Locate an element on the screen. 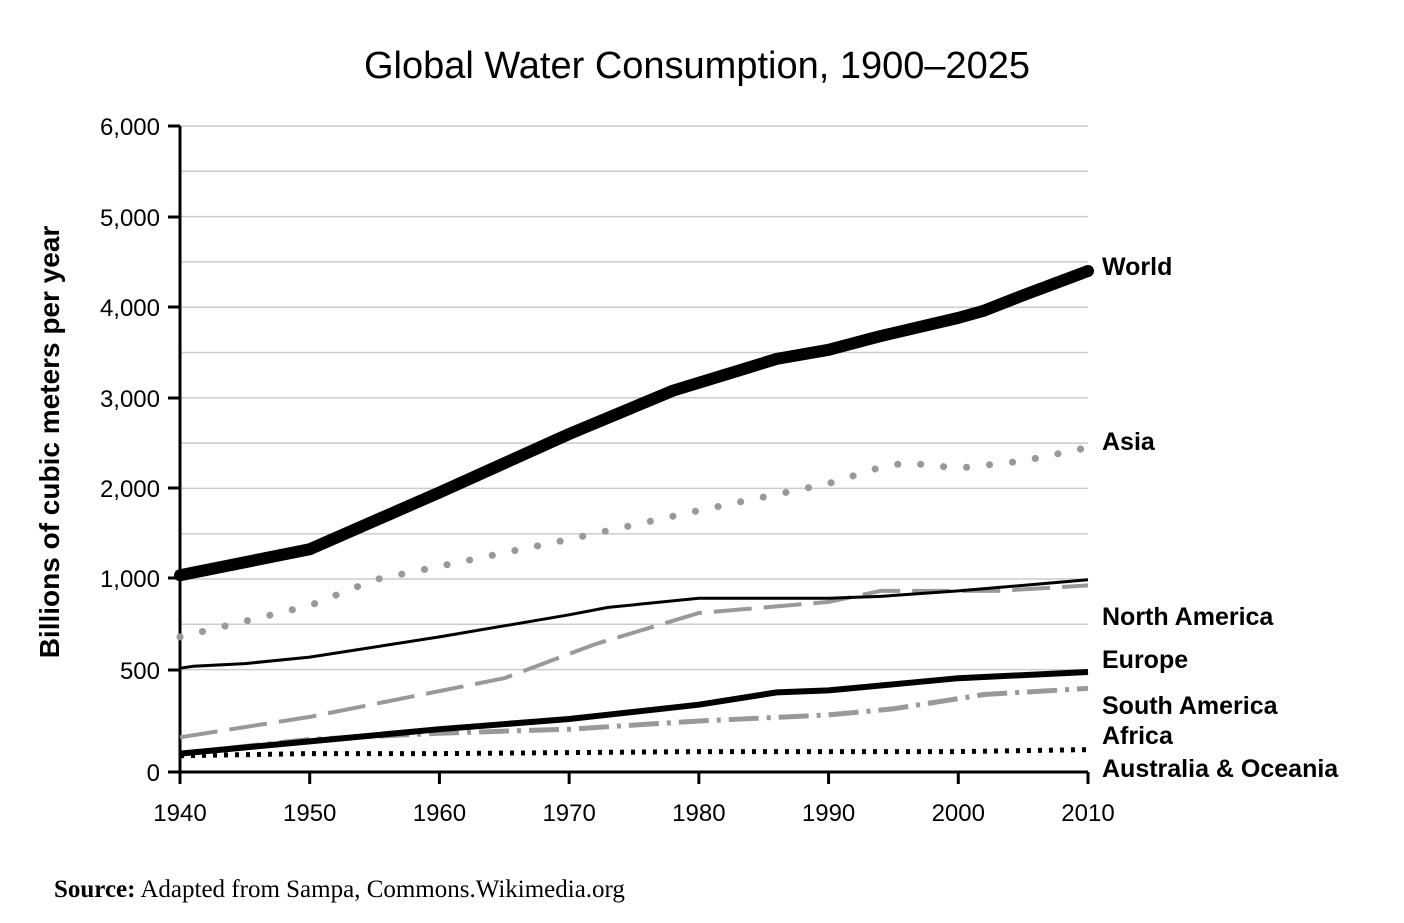 This screenshot has width=1404, height=923. y-tick-label: 2,000 is located at coordinates (130, 489).